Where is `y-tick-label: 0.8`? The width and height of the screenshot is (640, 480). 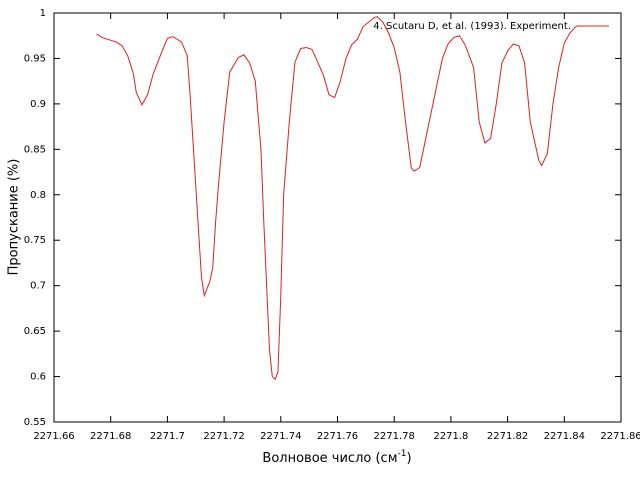 y-tick-label: 0.8 is located at coordinates (38, 195).